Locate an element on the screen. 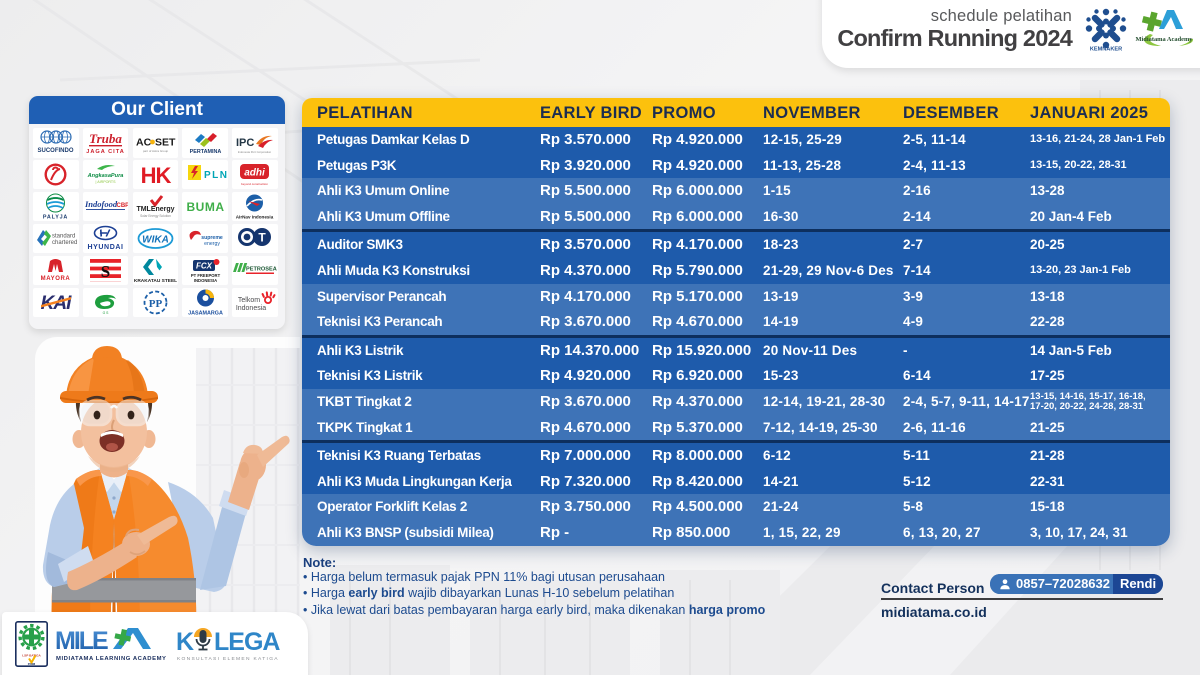 The width and height of the screenshot is (1200, 675). svg-text: | AIRPORTS is located at coordinates (106, 182).